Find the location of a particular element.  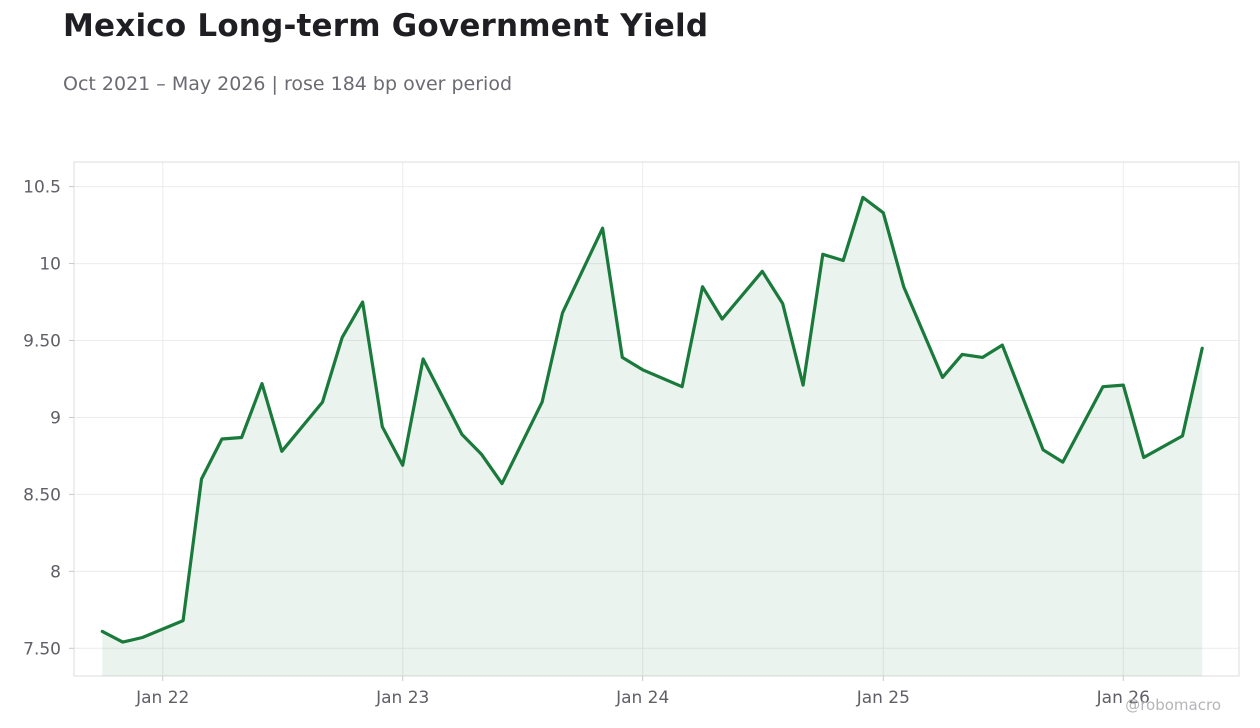

y-tick-label: 10 is located at coordinates (50, 265).